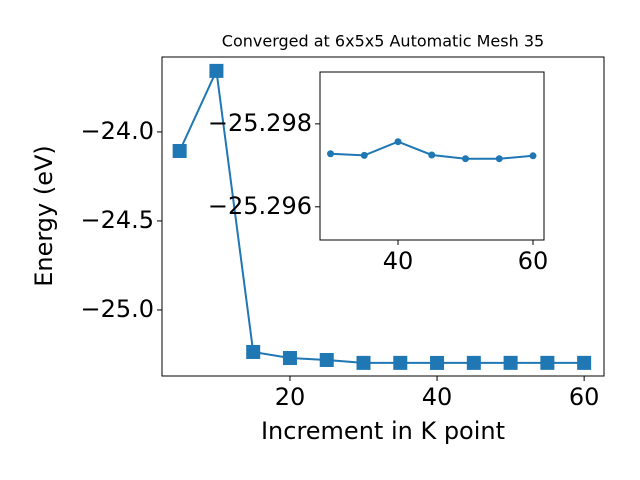 The image size is (640, 480). I want to click on inset-frame, so click(432, 156).